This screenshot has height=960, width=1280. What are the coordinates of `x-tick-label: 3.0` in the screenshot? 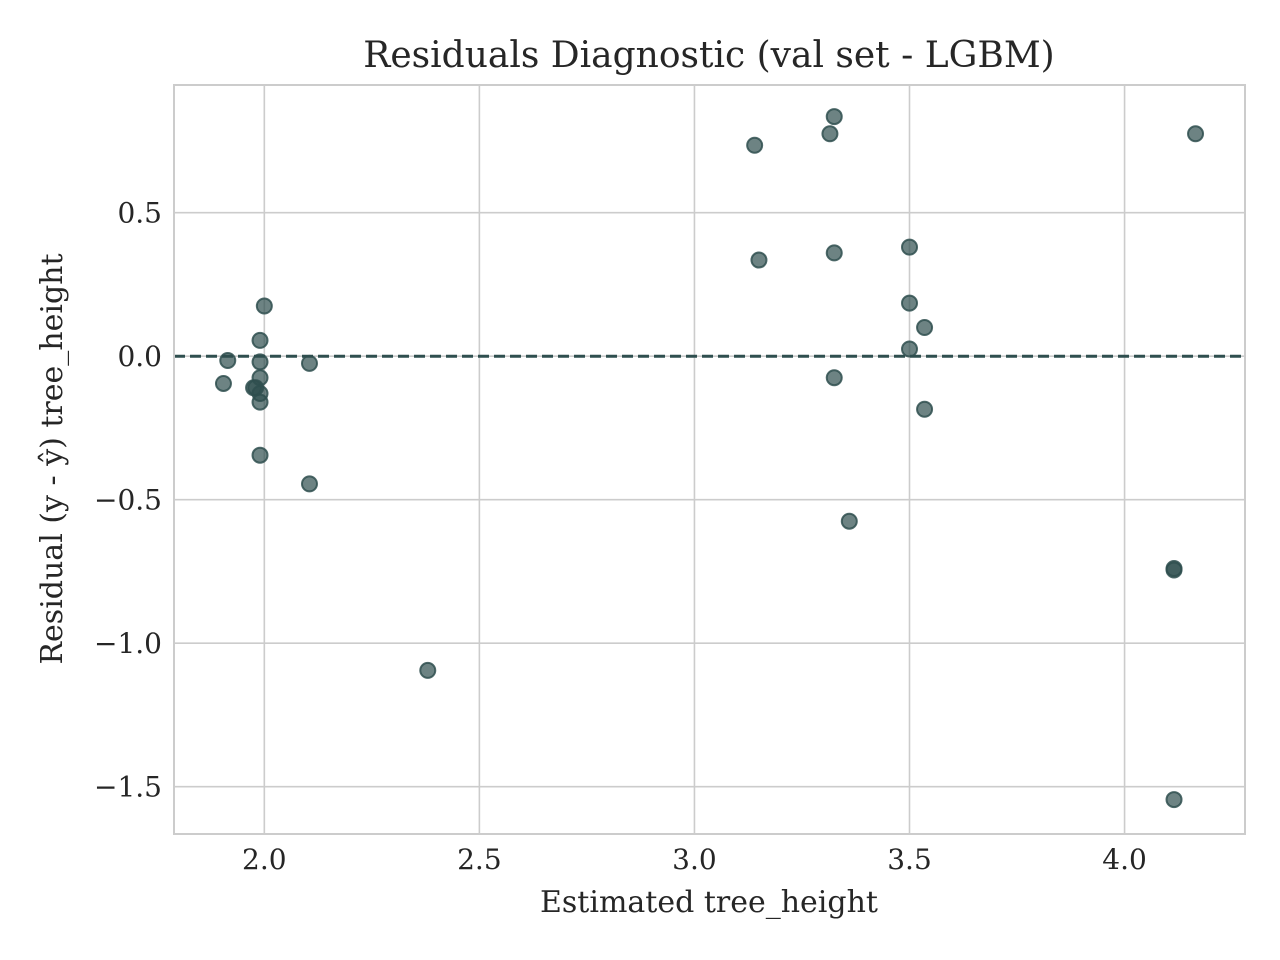 It's located at (694, 859).